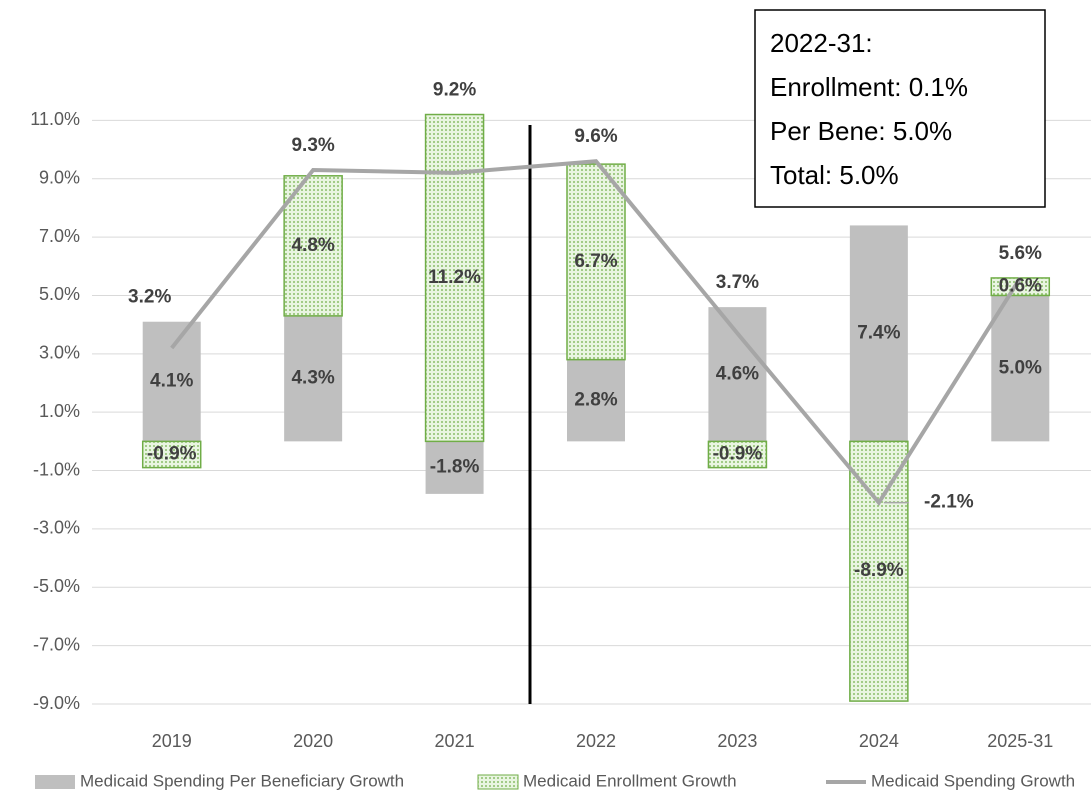 This screenshot has height=797, width=1091. What do you see at coordinates (242, 780) in the screenshot?
I see `legend-label: Medicaid Spending Per Beneficiary Growth` at bounding box center [242, 780].